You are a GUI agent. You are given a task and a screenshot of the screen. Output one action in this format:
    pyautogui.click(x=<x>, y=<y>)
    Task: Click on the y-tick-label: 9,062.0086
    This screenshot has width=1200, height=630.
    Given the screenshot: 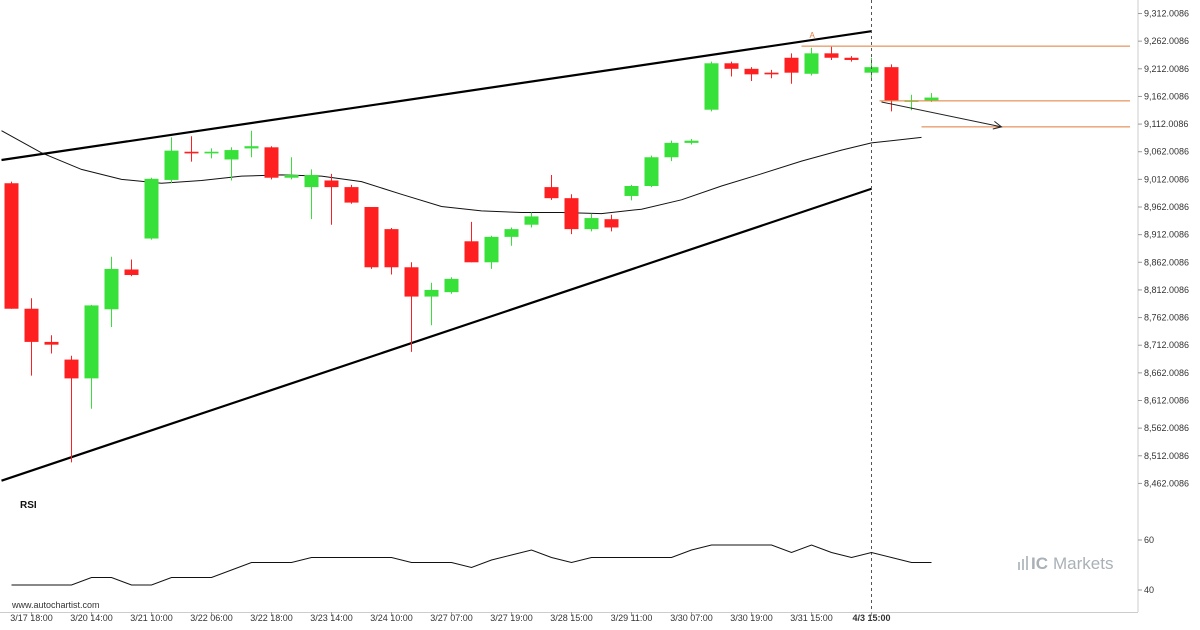 What is the action you would take?
    pyautogui.click(x=1166, y=152)
    